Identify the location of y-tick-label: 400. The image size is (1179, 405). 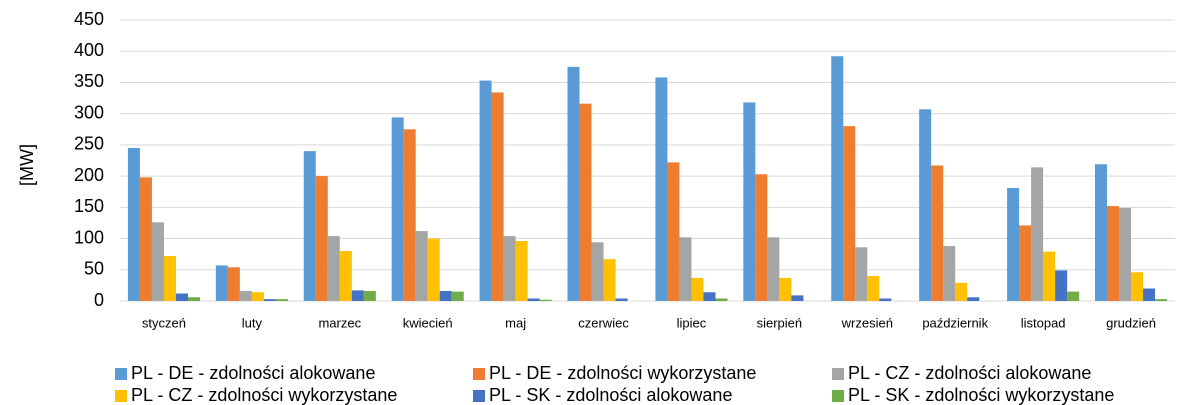
(89, 50).